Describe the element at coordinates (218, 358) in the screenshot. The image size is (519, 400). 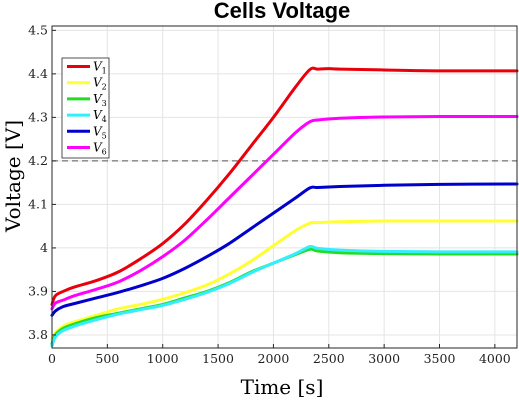
I see `x-tick-label: 1500` at that location.